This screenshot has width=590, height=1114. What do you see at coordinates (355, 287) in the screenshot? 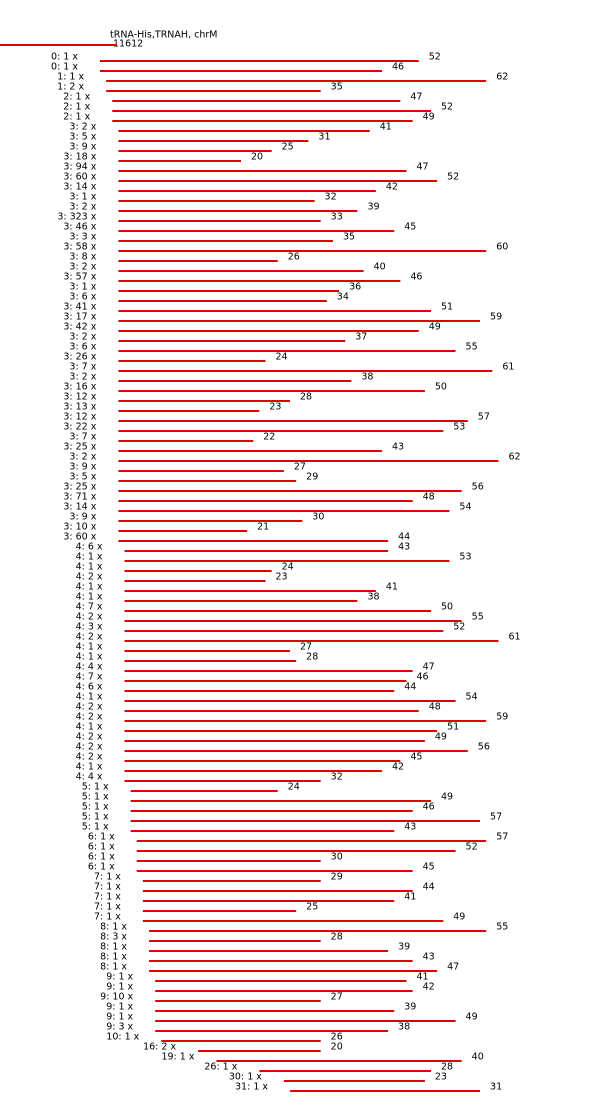
I see `read-length: 36` at bounding box center [355, 287].